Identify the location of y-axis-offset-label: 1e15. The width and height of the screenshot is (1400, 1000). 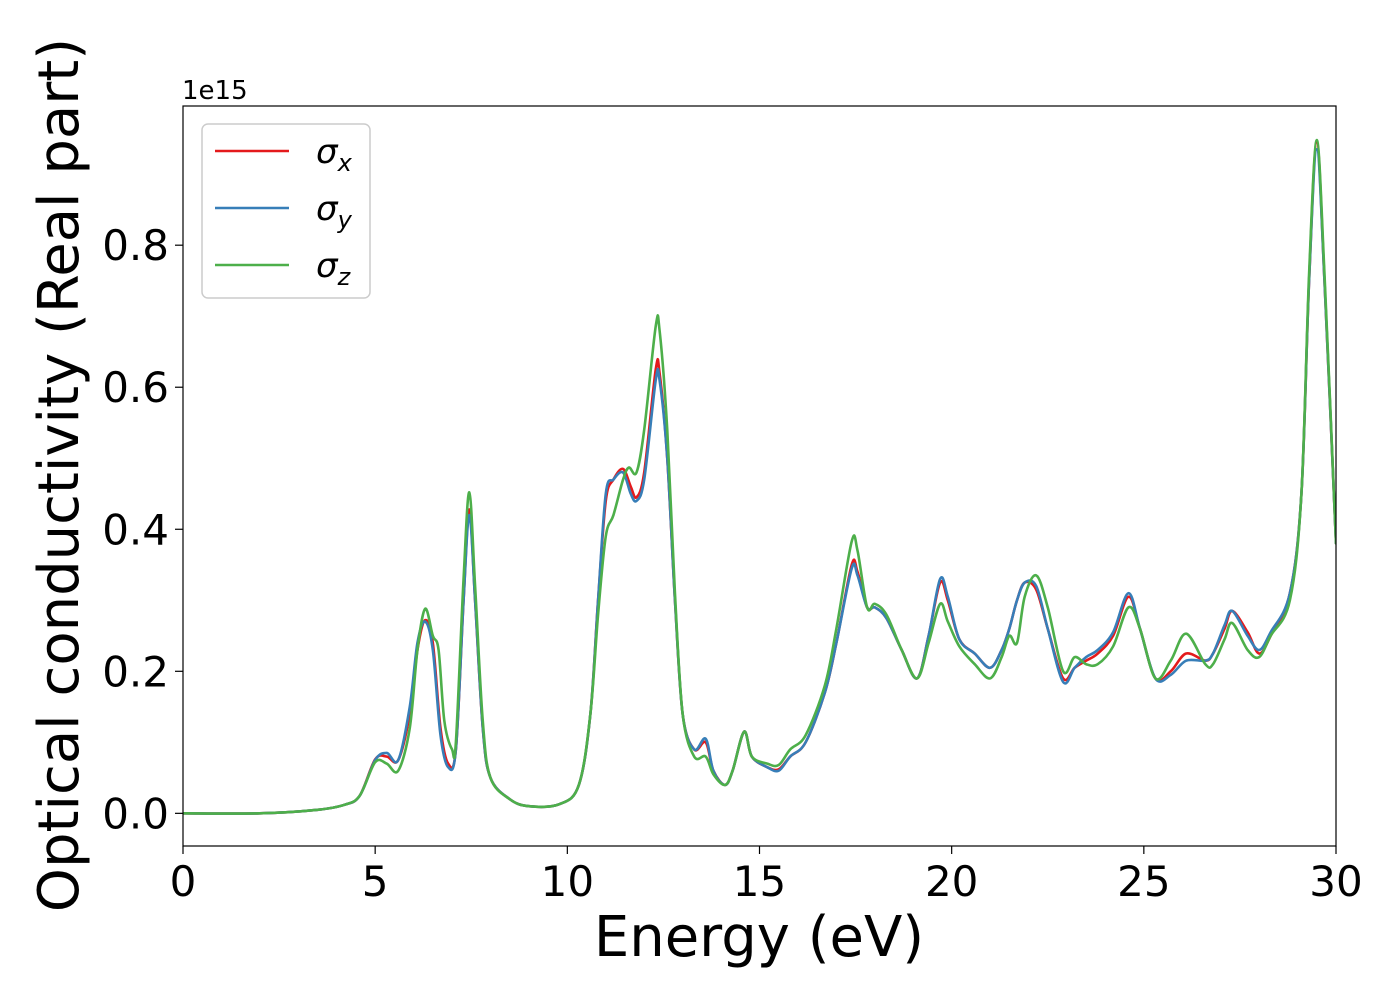
(215, 91).